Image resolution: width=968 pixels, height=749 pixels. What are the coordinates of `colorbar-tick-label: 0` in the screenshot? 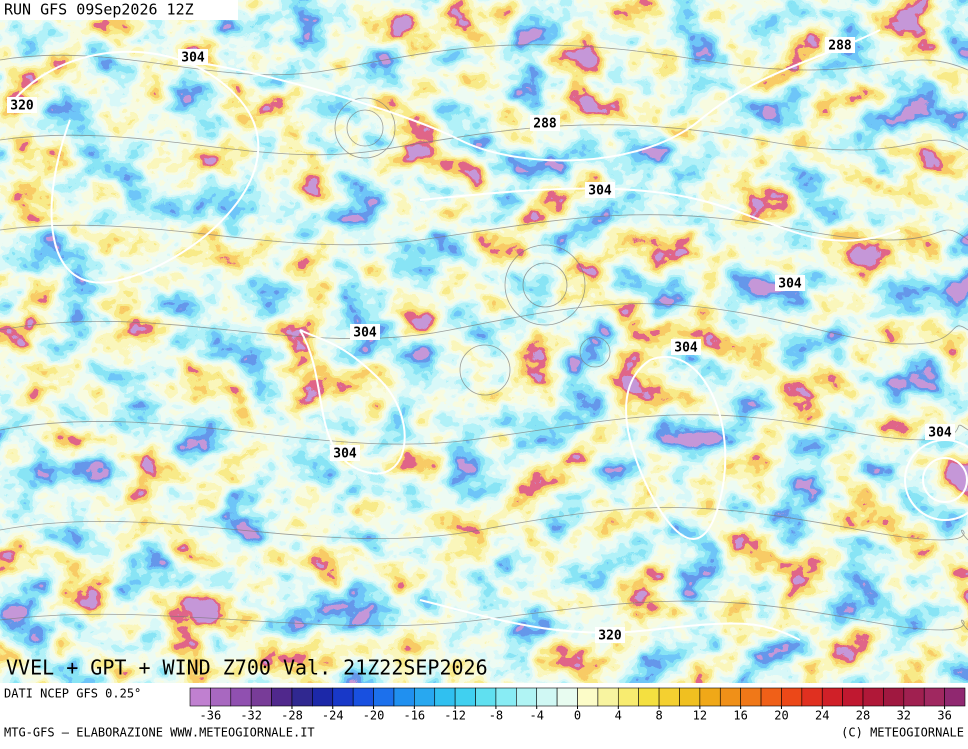 It's located at (577, 716).